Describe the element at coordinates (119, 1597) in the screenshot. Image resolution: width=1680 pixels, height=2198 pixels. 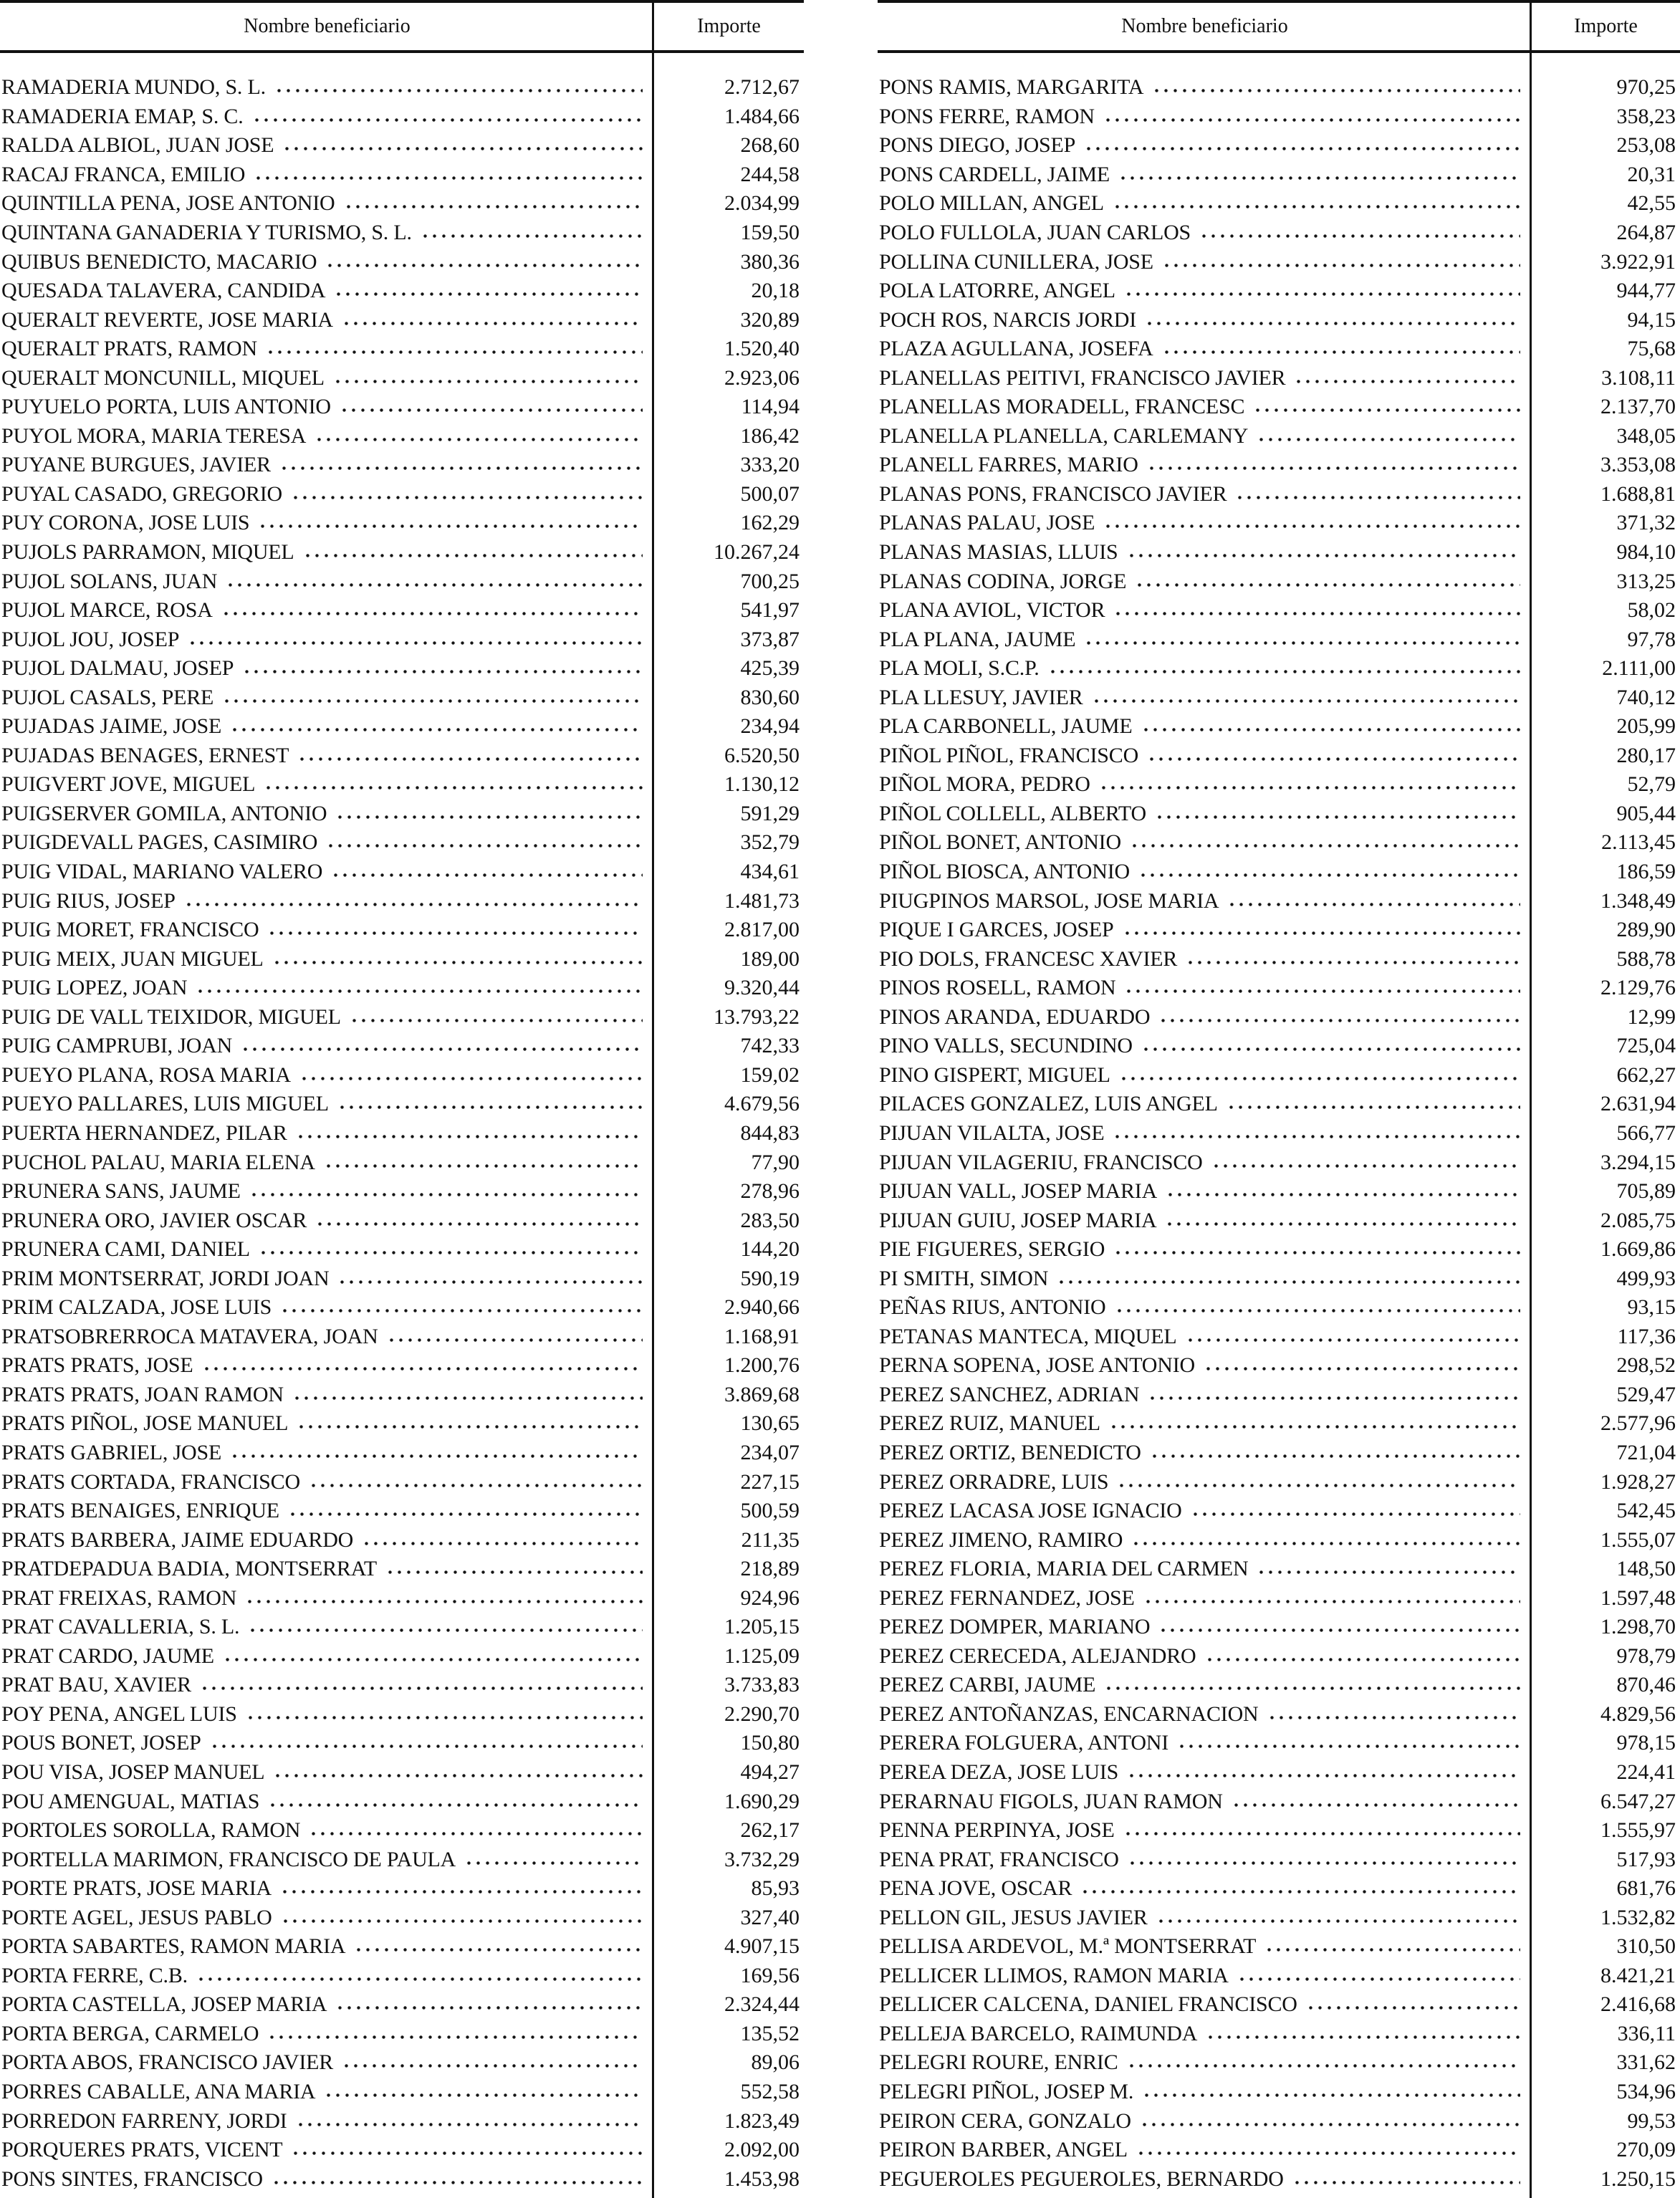
I see `beneficiary-name: PRAT FREIXAS, RAMON` at that location.